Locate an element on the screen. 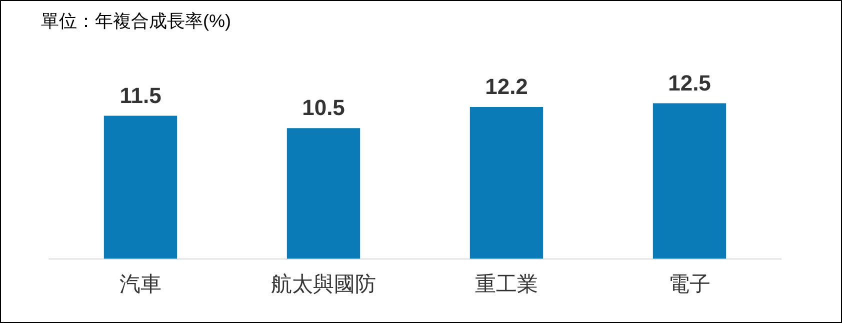 This screenshot has height=323, width=842. chart-title: 單位：年複合成長率(%) is located at coordinates (136, 20).